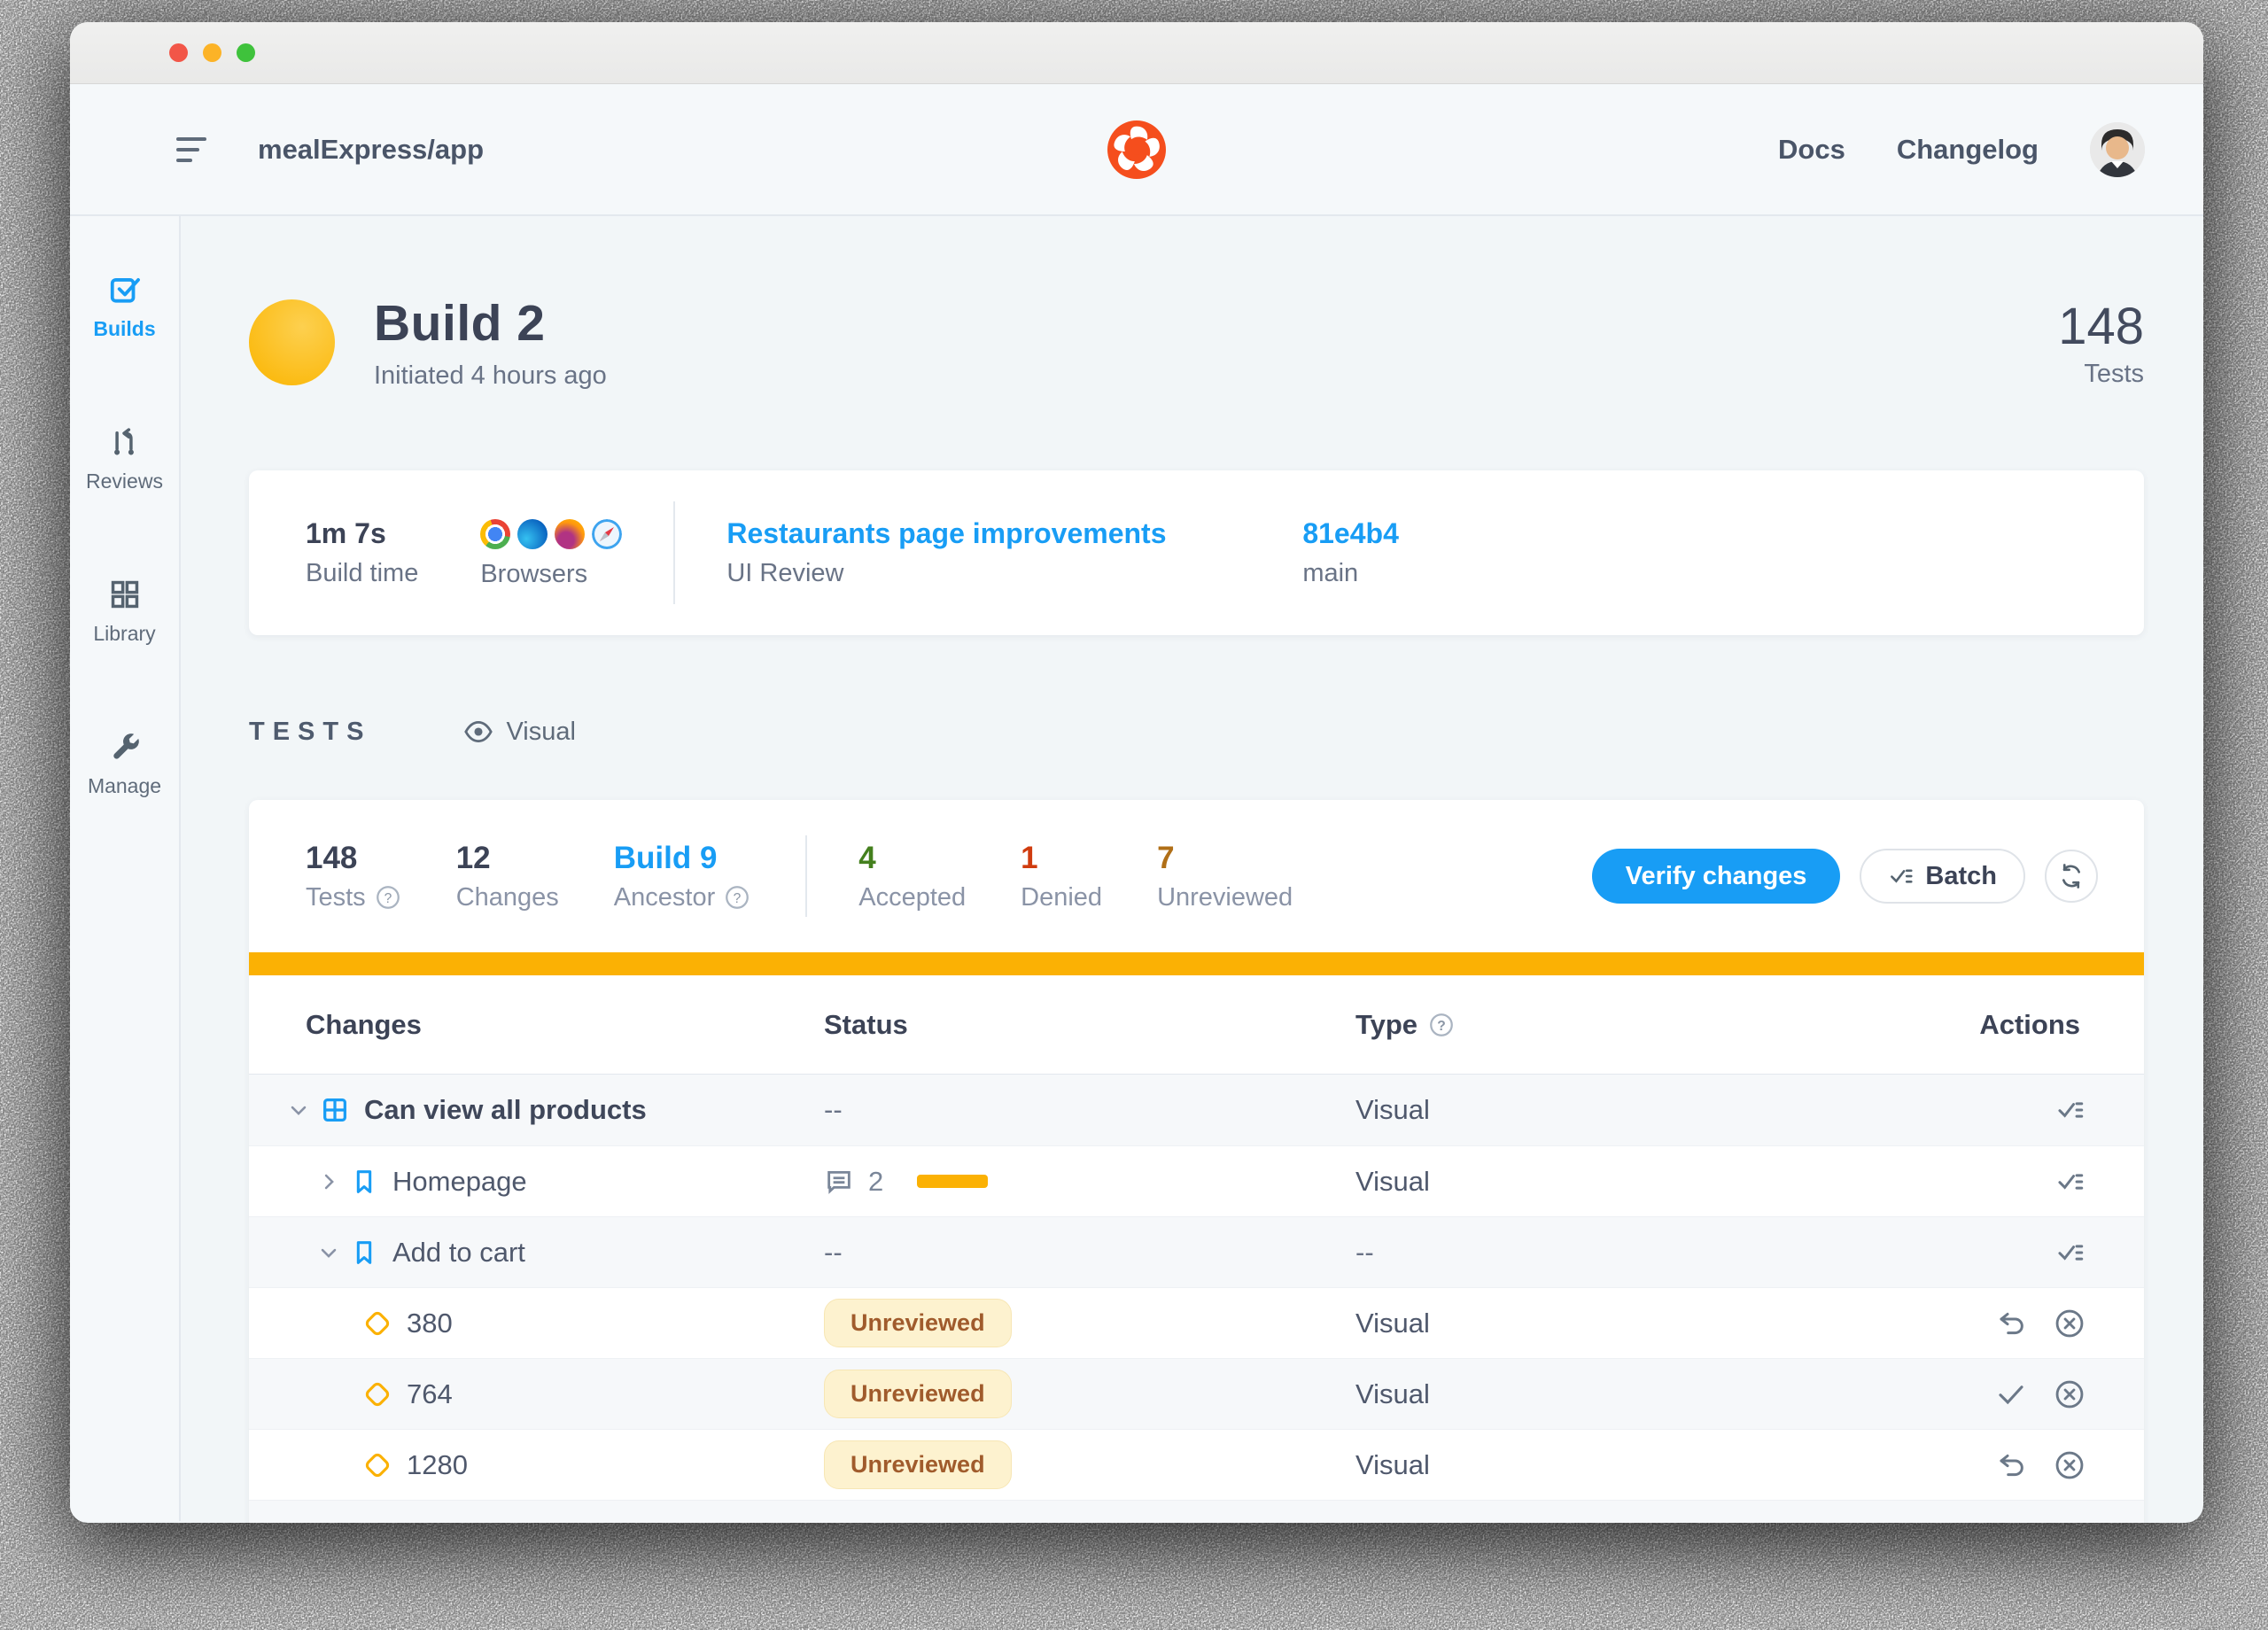 The height and width of the screenshot is (1630, 2268). I want to click on app-header: mealExpress/app Docs Changelog, so click(1136, 150).